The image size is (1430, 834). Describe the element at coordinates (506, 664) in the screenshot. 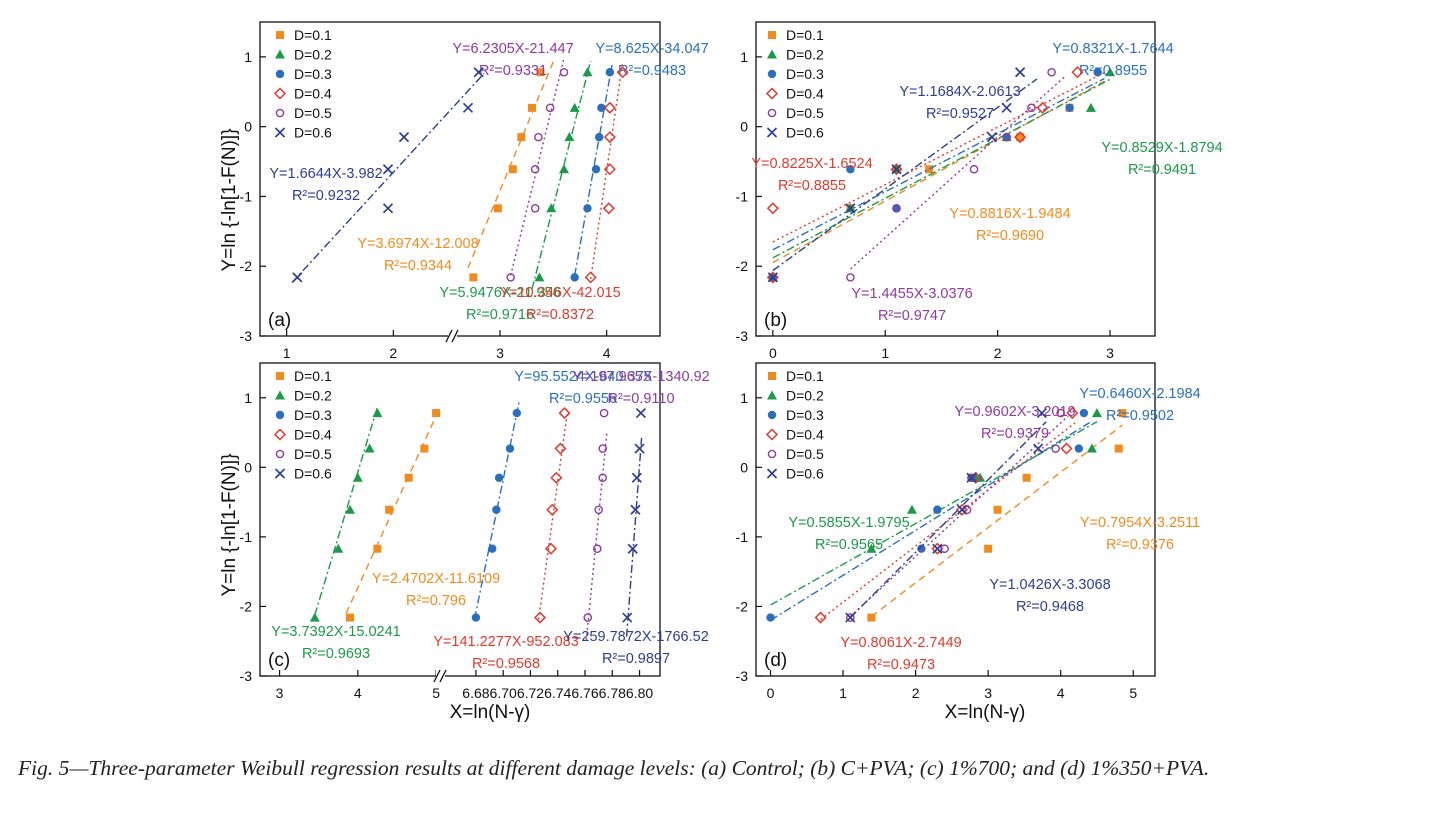

I see `fit-r2: R²=0.9568` at that location.